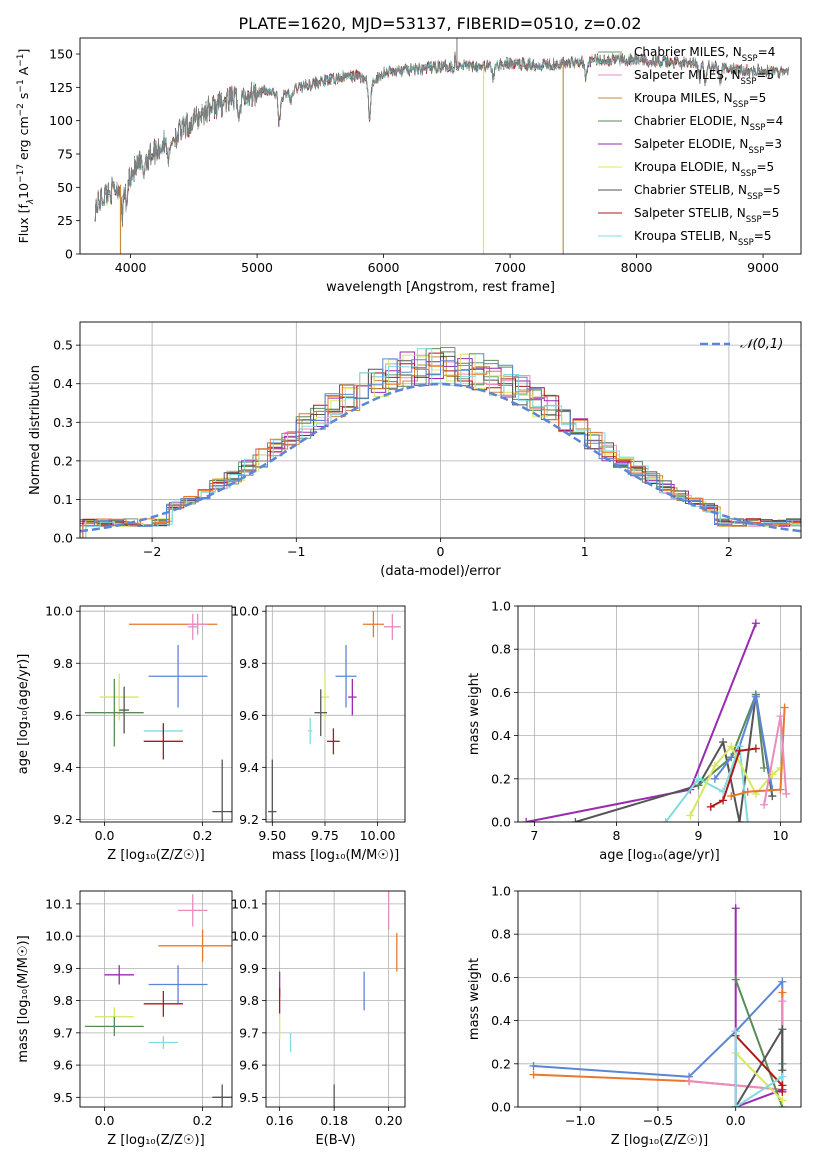 Image resolution: width=819 pixels, height=1170 pixels. What do you see at coordinates (585, 551) in the screenshot?
I see `residuals-xtick-label: 1` at bounding box center [585, 551].